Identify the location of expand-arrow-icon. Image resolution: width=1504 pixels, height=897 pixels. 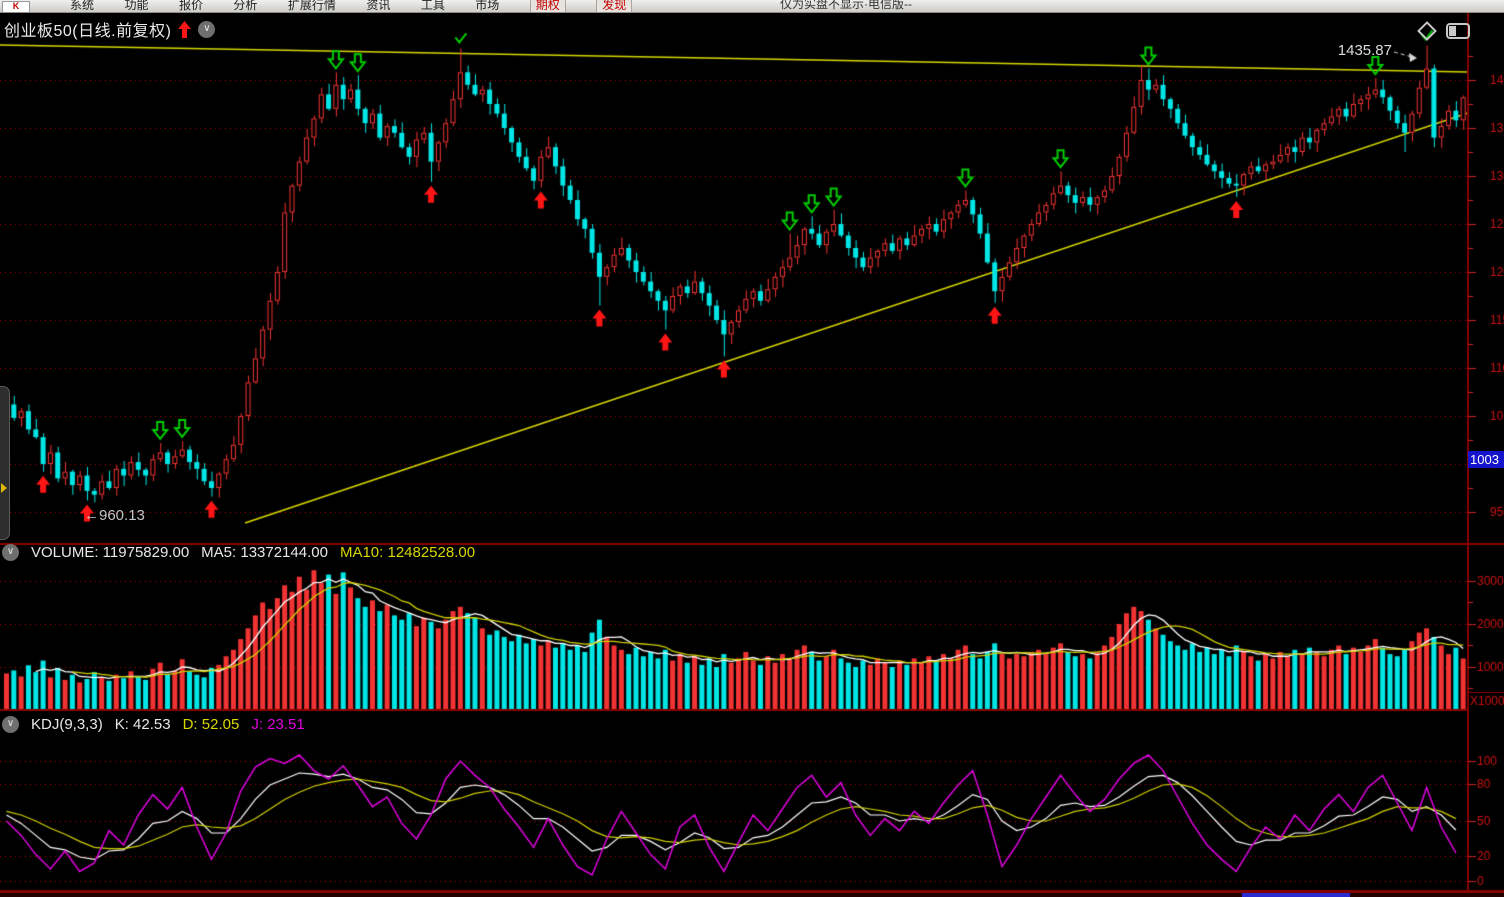
(4, 488).